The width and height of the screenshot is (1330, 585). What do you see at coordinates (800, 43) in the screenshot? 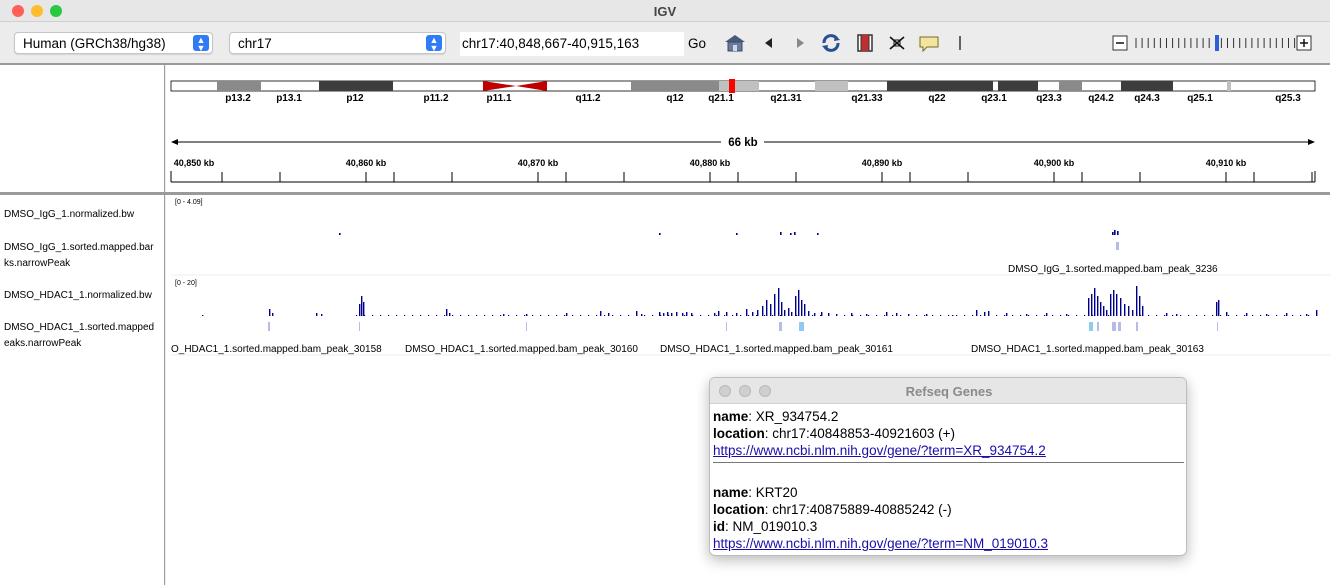
I see `forward-arrow-icon` at bounding box center [800, 43].